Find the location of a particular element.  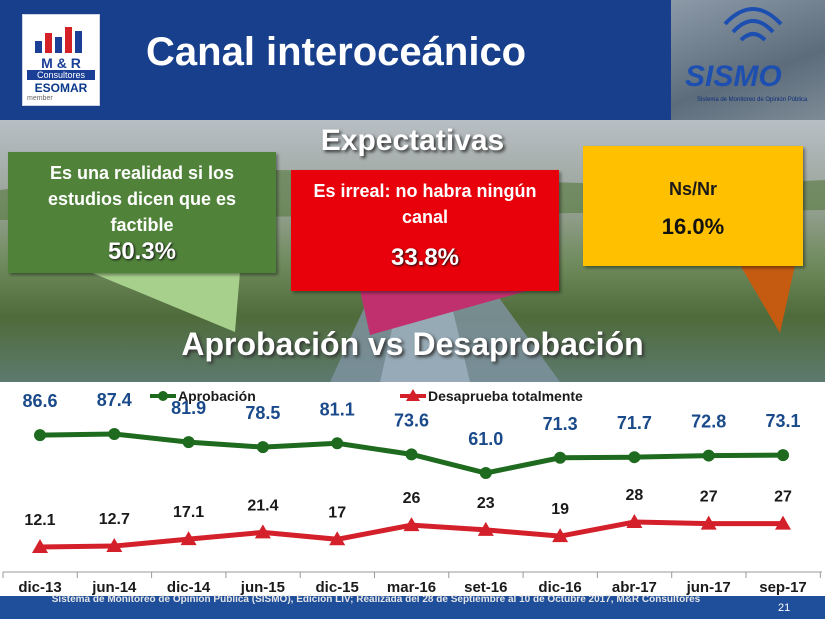

green-callout-tail is located at coordinates (165, 302).